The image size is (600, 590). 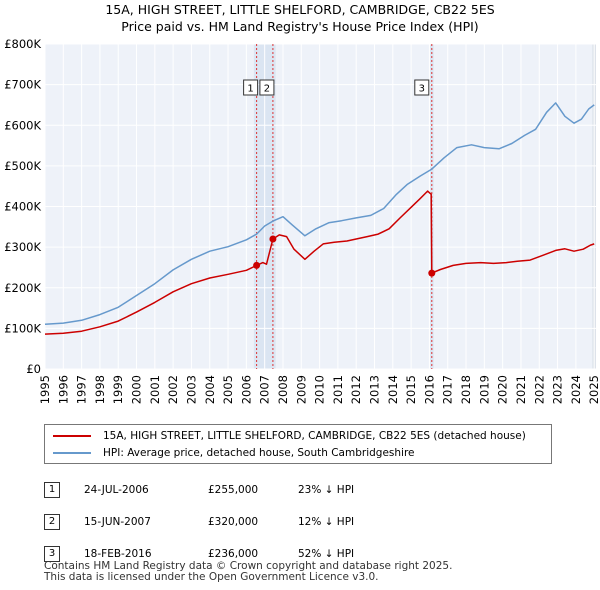 What do you see at coordinates (22, 166) in the screenshot?
I see `y-tick-label: £500K` at bounding box center [22, 166].